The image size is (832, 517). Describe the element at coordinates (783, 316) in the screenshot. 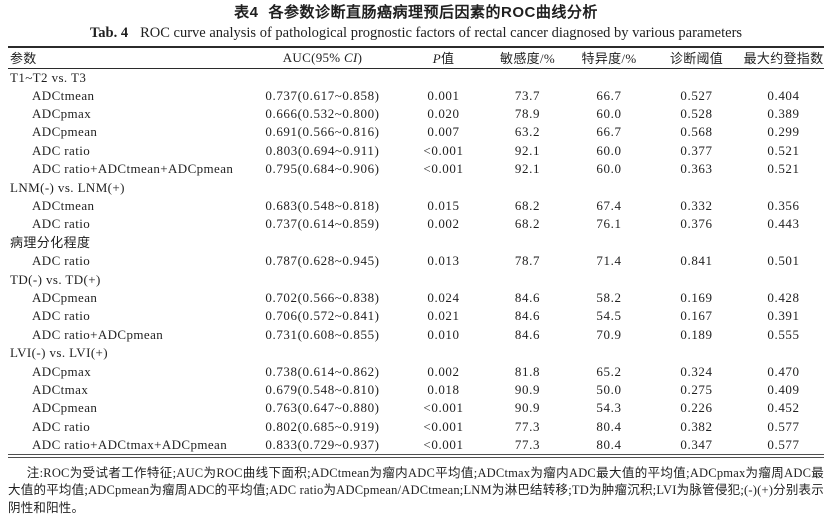

I see `youden-cell: 0.391` at that location.